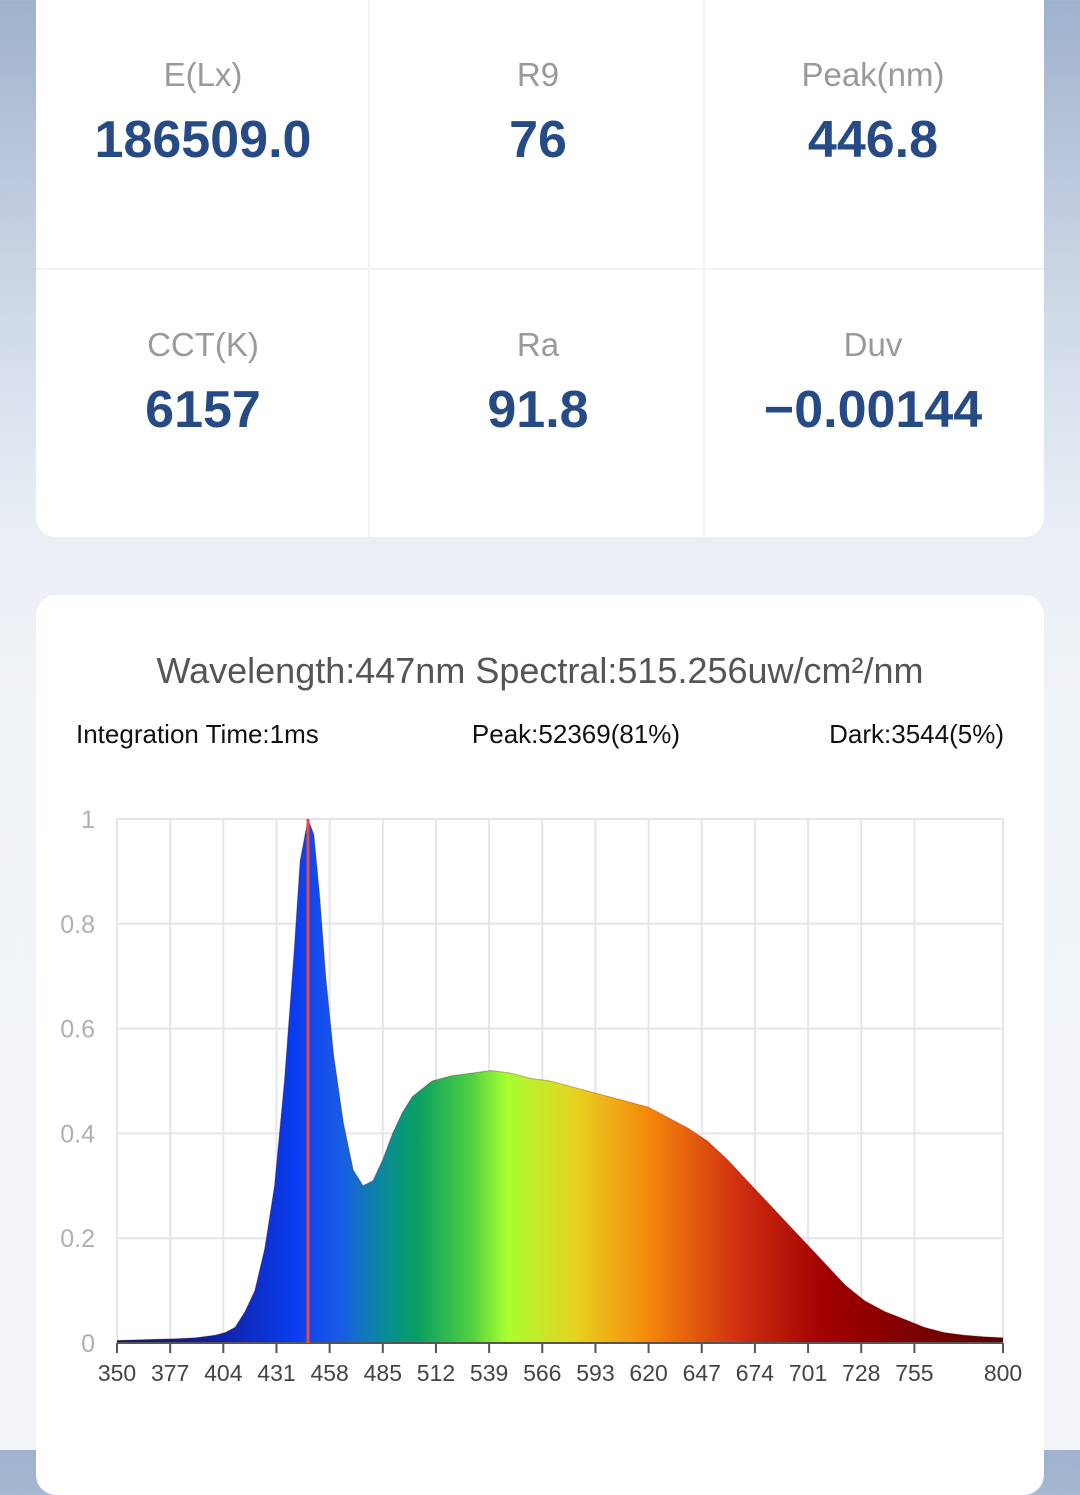 The width and height of the screenshot is (1080, 1495). What do you see at coordinates (203, 140) in the screenshot?
I see `metric-value: 186509.0` at bounding box center [203, 140].